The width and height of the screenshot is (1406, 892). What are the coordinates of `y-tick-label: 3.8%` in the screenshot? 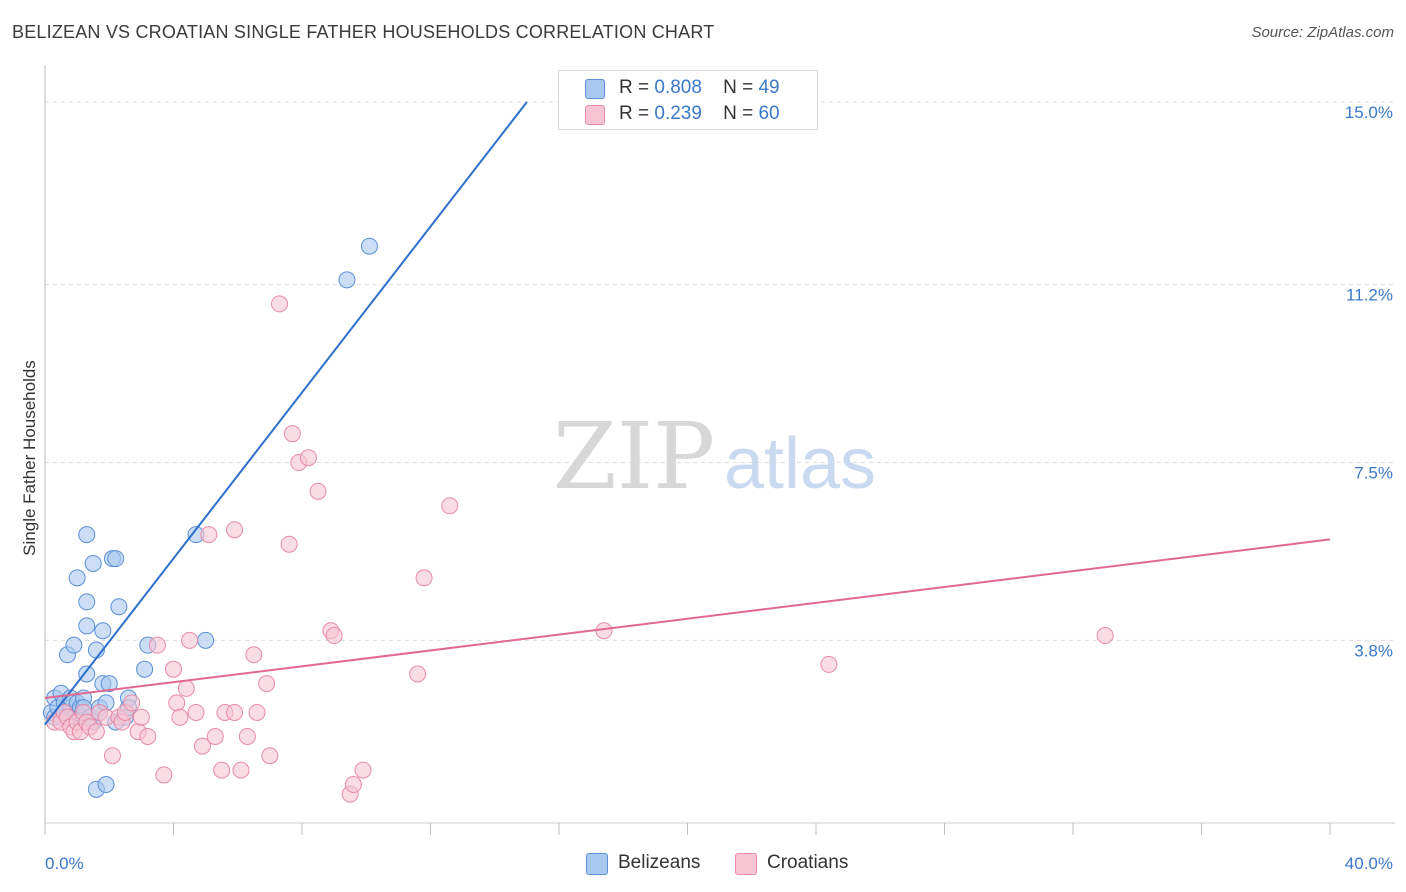 It's located at (1373, 650).